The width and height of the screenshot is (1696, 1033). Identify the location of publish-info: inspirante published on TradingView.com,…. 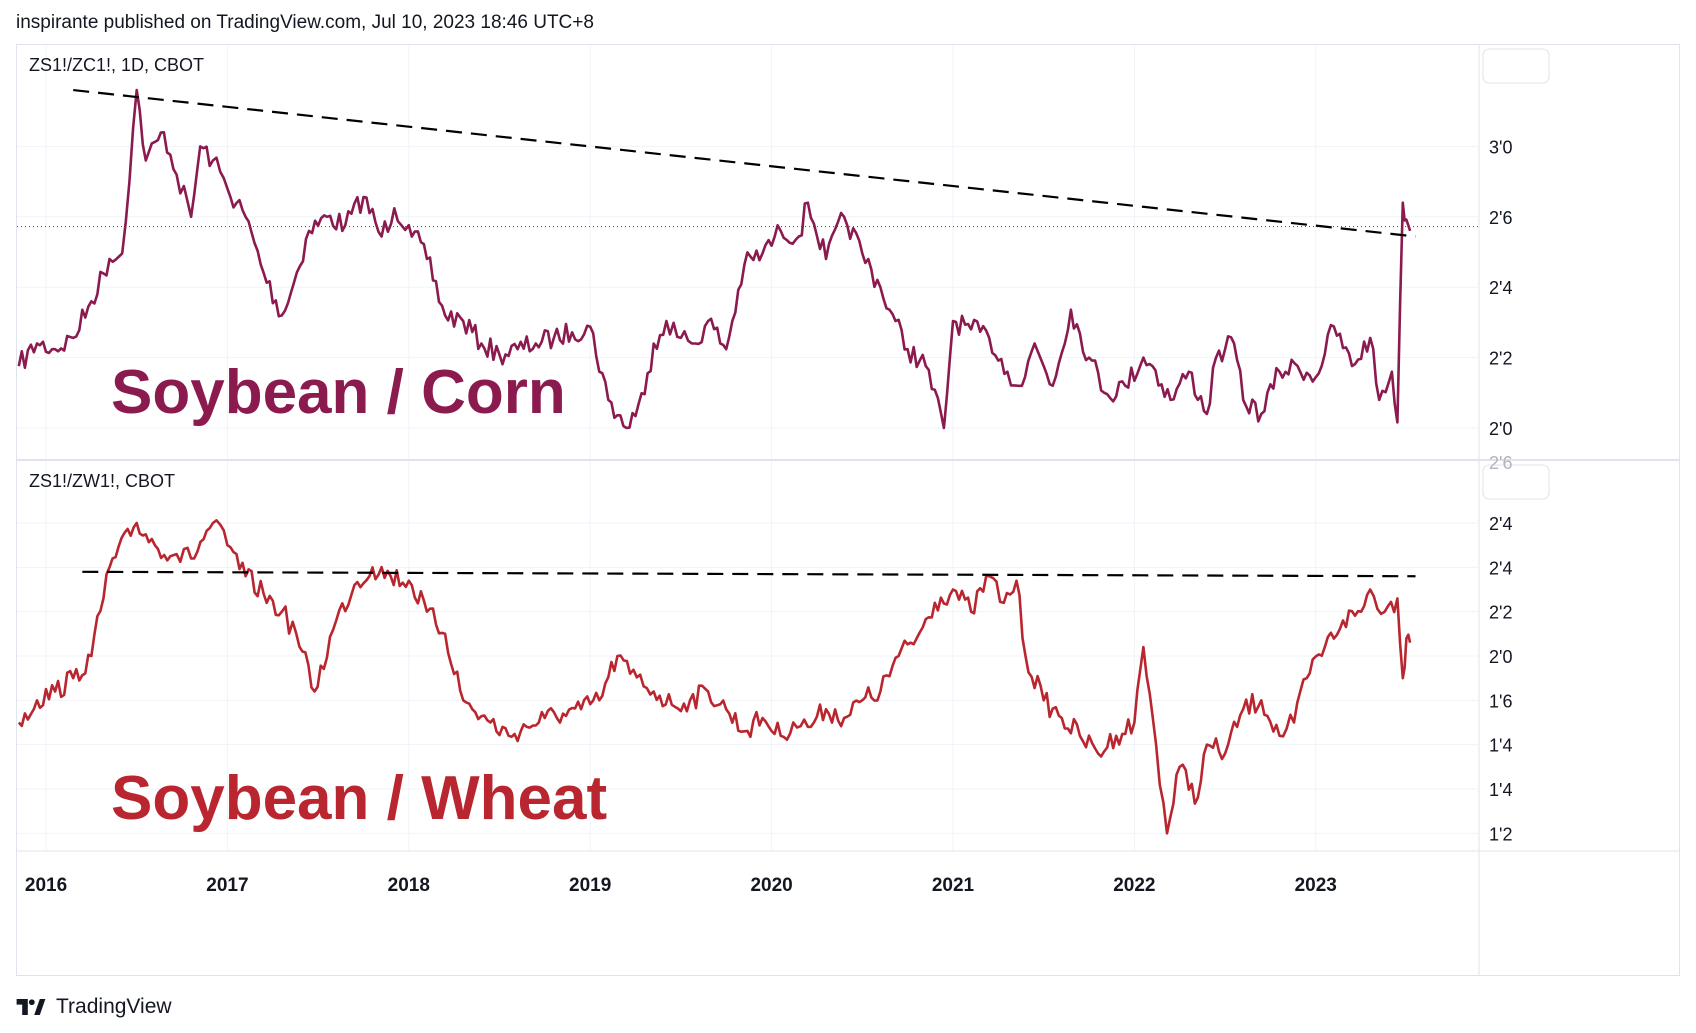
(305, 22).